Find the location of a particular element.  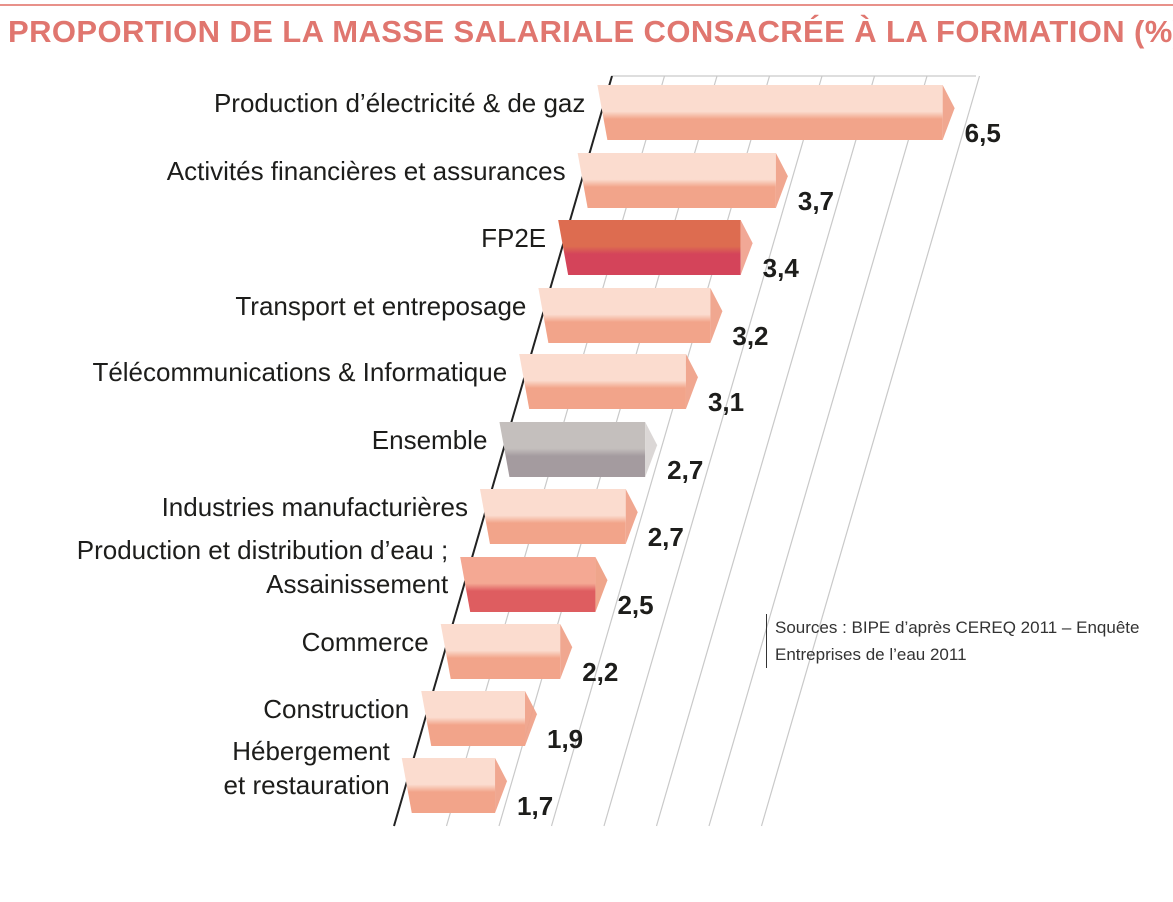

category-label: Production d’électricité & de gaz is located at coordinates (399, 103).